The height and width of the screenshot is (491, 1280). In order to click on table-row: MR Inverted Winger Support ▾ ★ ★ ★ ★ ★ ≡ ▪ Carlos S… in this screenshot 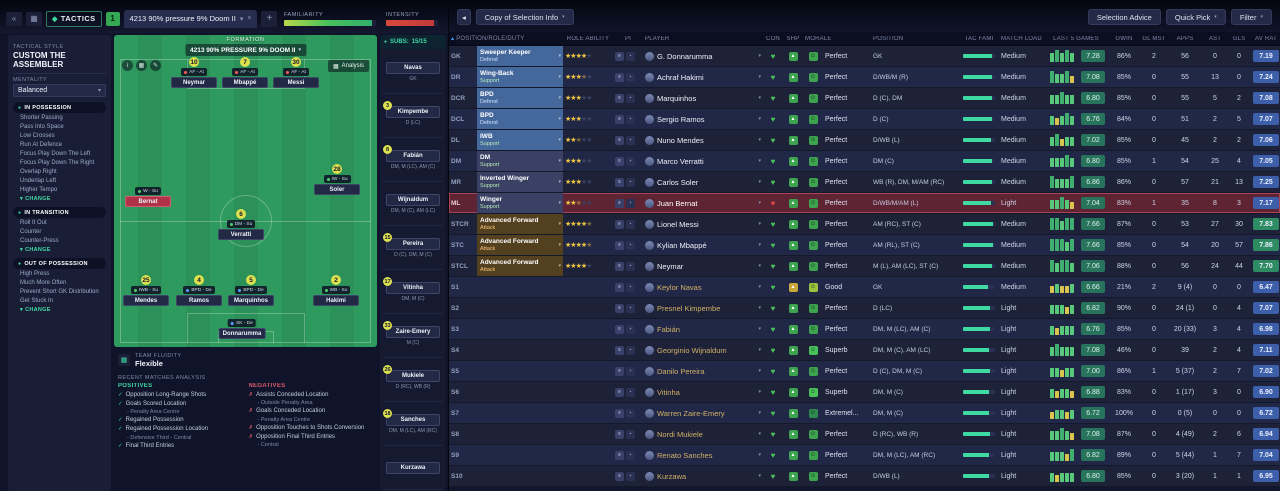, I will do `click(864, 182)`.